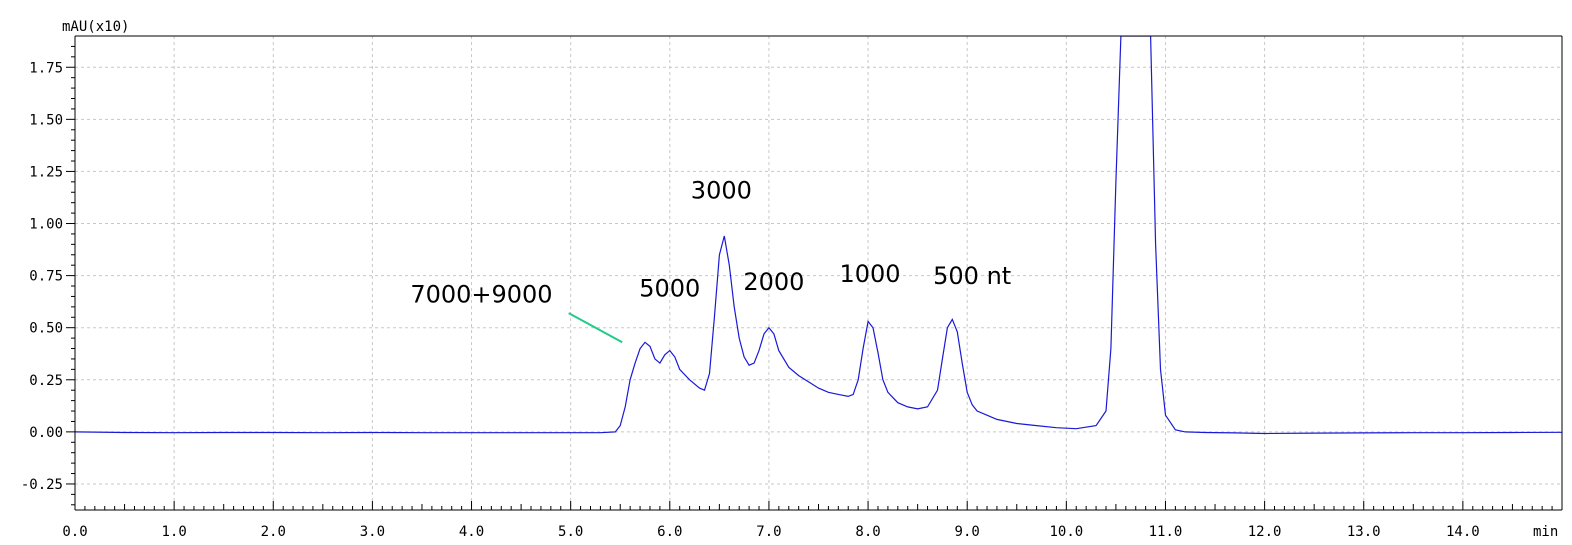 This screenshot has height=545, width=1572. What do you see at coordinates (46, 277) in the screenshot?
I see `y-tick-label: 0.75` at bounding box center [46, 277].